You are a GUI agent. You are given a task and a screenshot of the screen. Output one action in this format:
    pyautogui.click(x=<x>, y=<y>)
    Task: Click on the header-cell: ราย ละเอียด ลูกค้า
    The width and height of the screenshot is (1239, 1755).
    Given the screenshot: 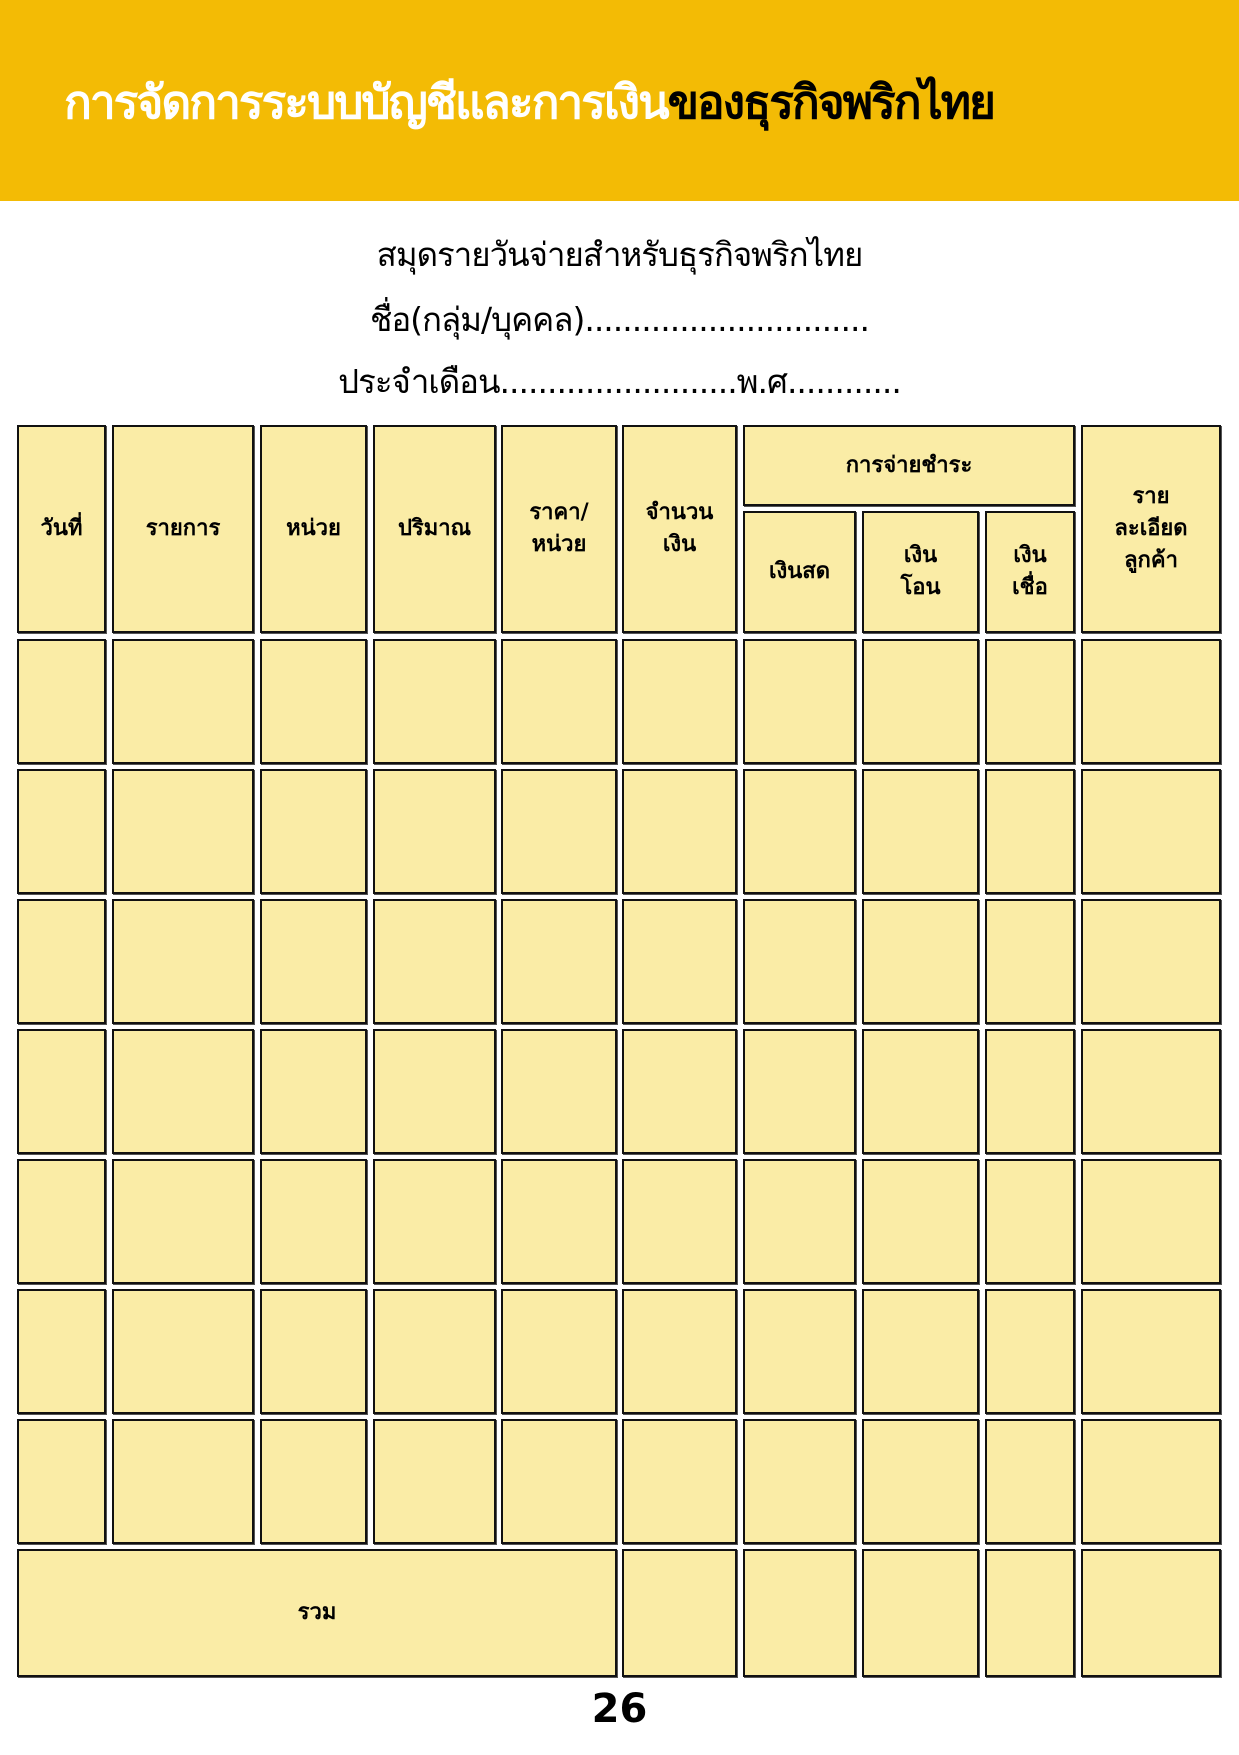 What is the action you would take?
    pyautogui.click(x=1151, y=529)
    